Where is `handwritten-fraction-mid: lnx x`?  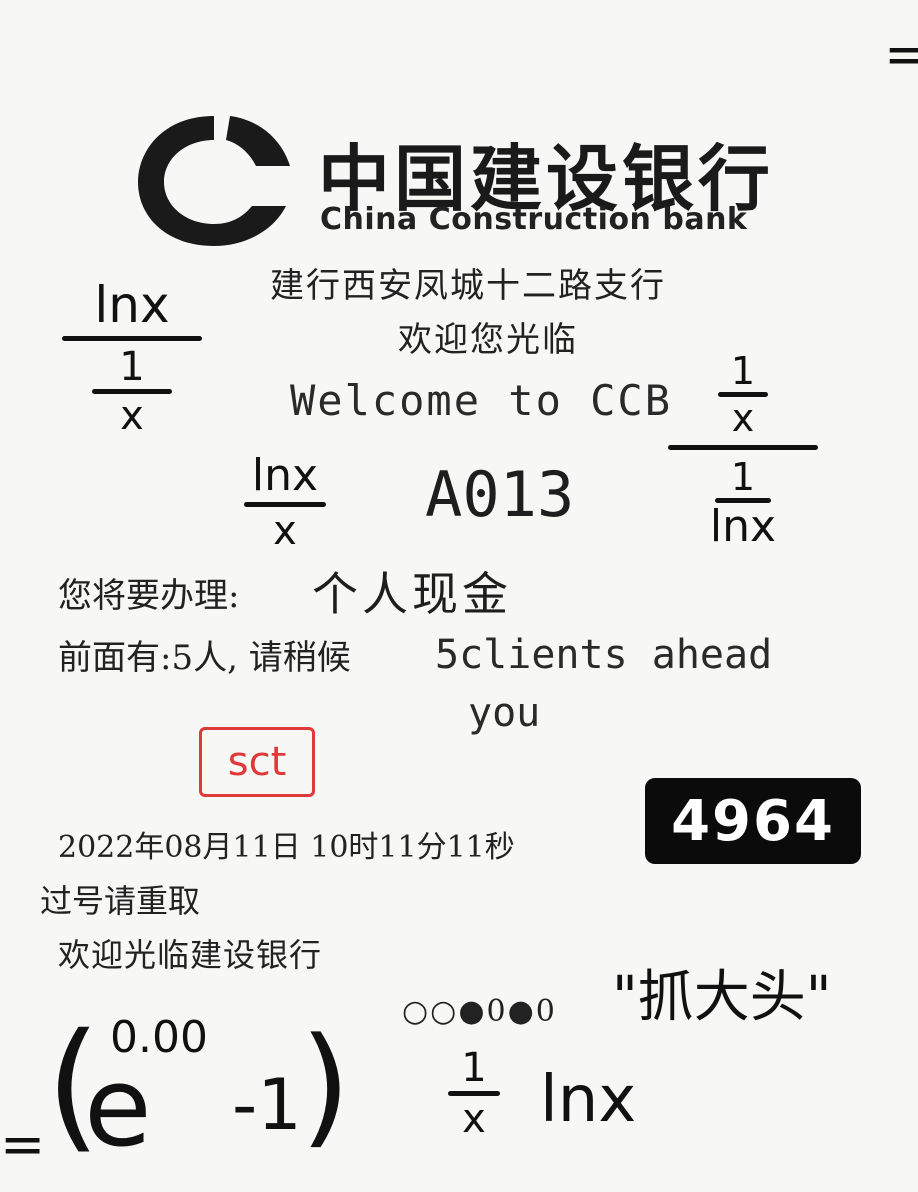
handwritten-fraction-mid: lnx x is located at coordinates (285, 502).